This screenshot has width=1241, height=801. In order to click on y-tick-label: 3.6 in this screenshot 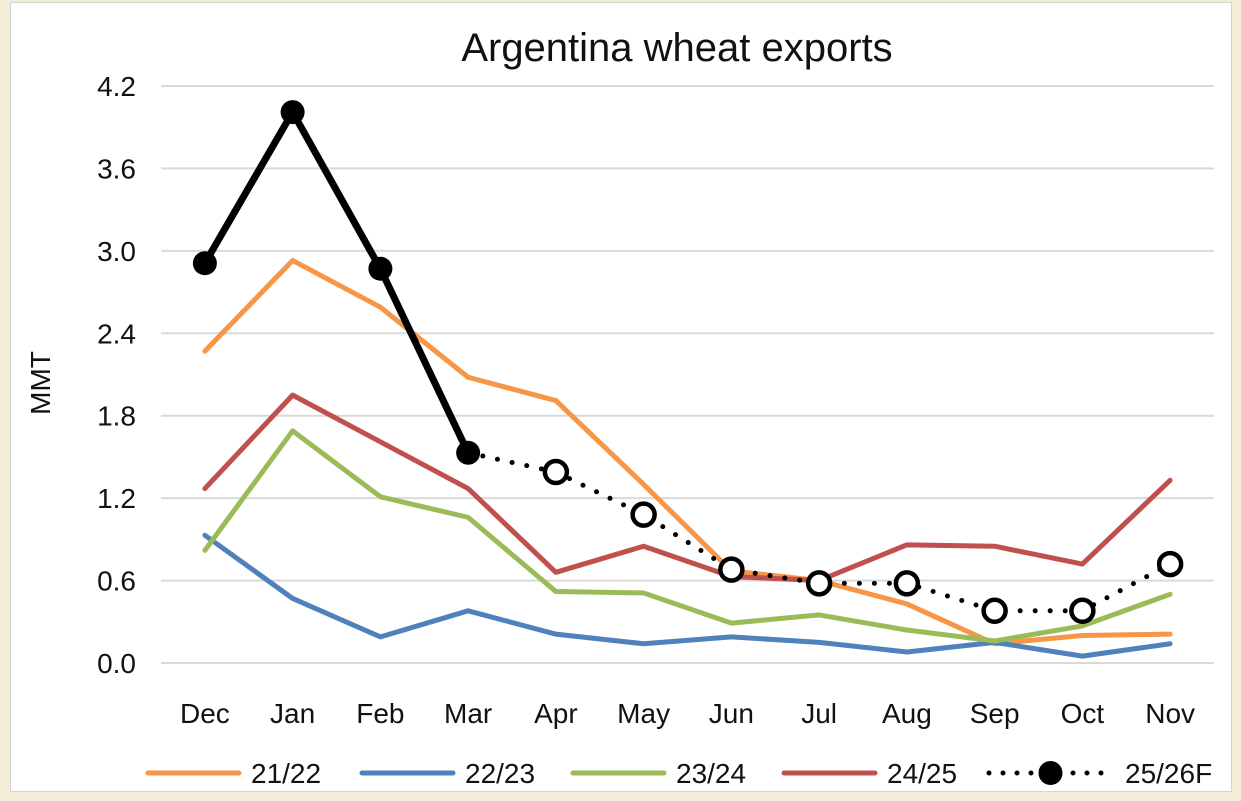, I will do `click(116, 168)`.